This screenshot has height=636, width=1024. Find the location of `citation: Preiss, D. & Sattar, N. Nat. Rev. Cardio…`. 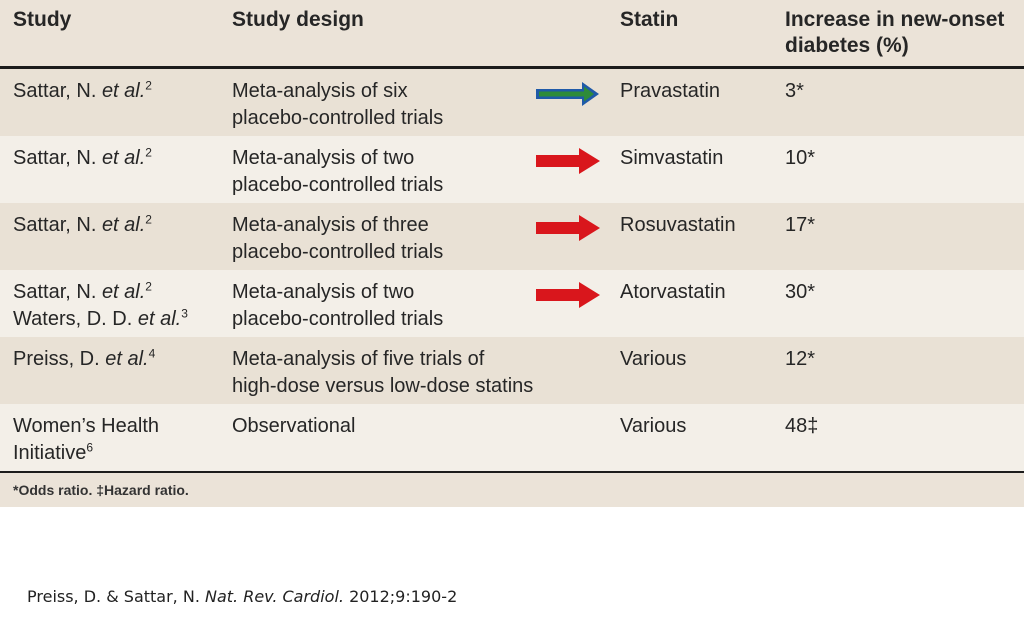

citation: Preiss, D. & Sattar, N. Nat. Rev. Cardio… is located at coordinates (242, 596).